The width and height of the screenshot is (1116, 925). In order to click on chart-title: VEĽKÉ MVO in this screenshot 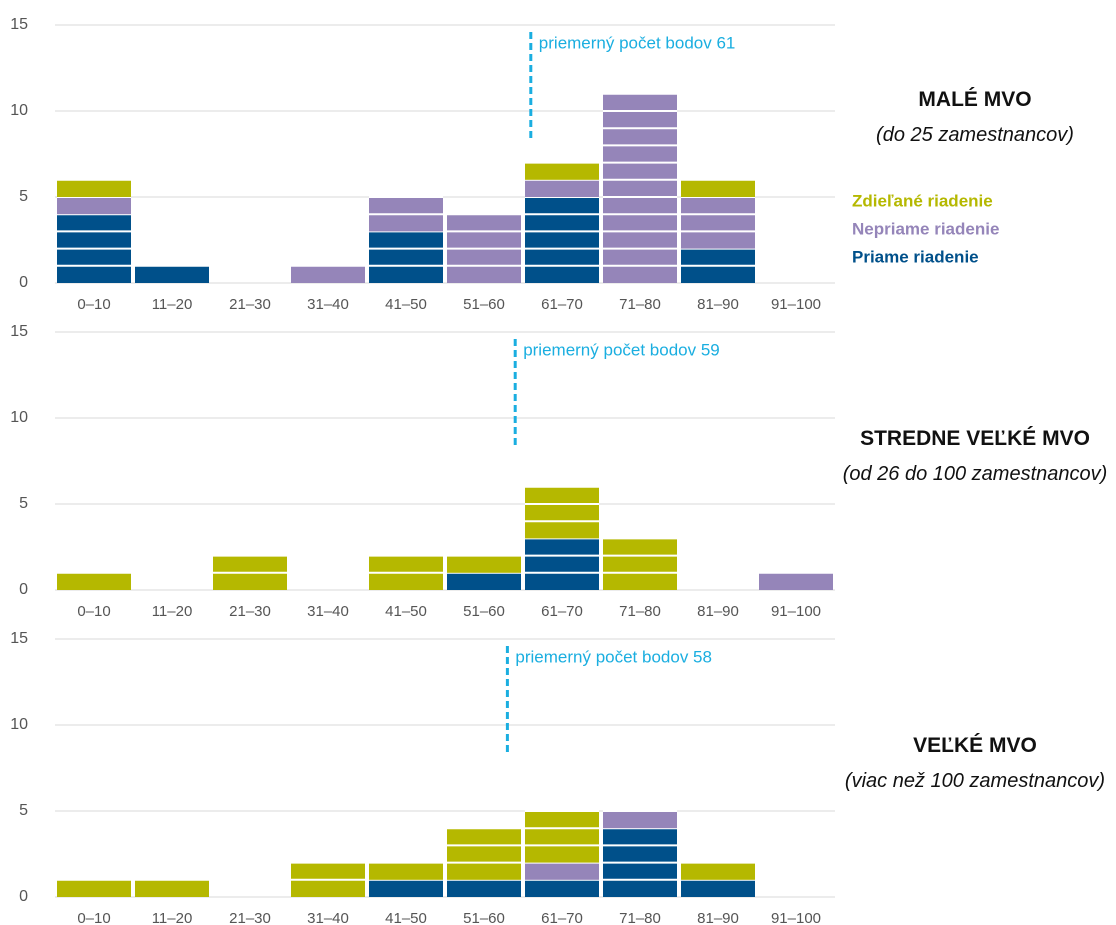, I will do `click(975, 745)`.